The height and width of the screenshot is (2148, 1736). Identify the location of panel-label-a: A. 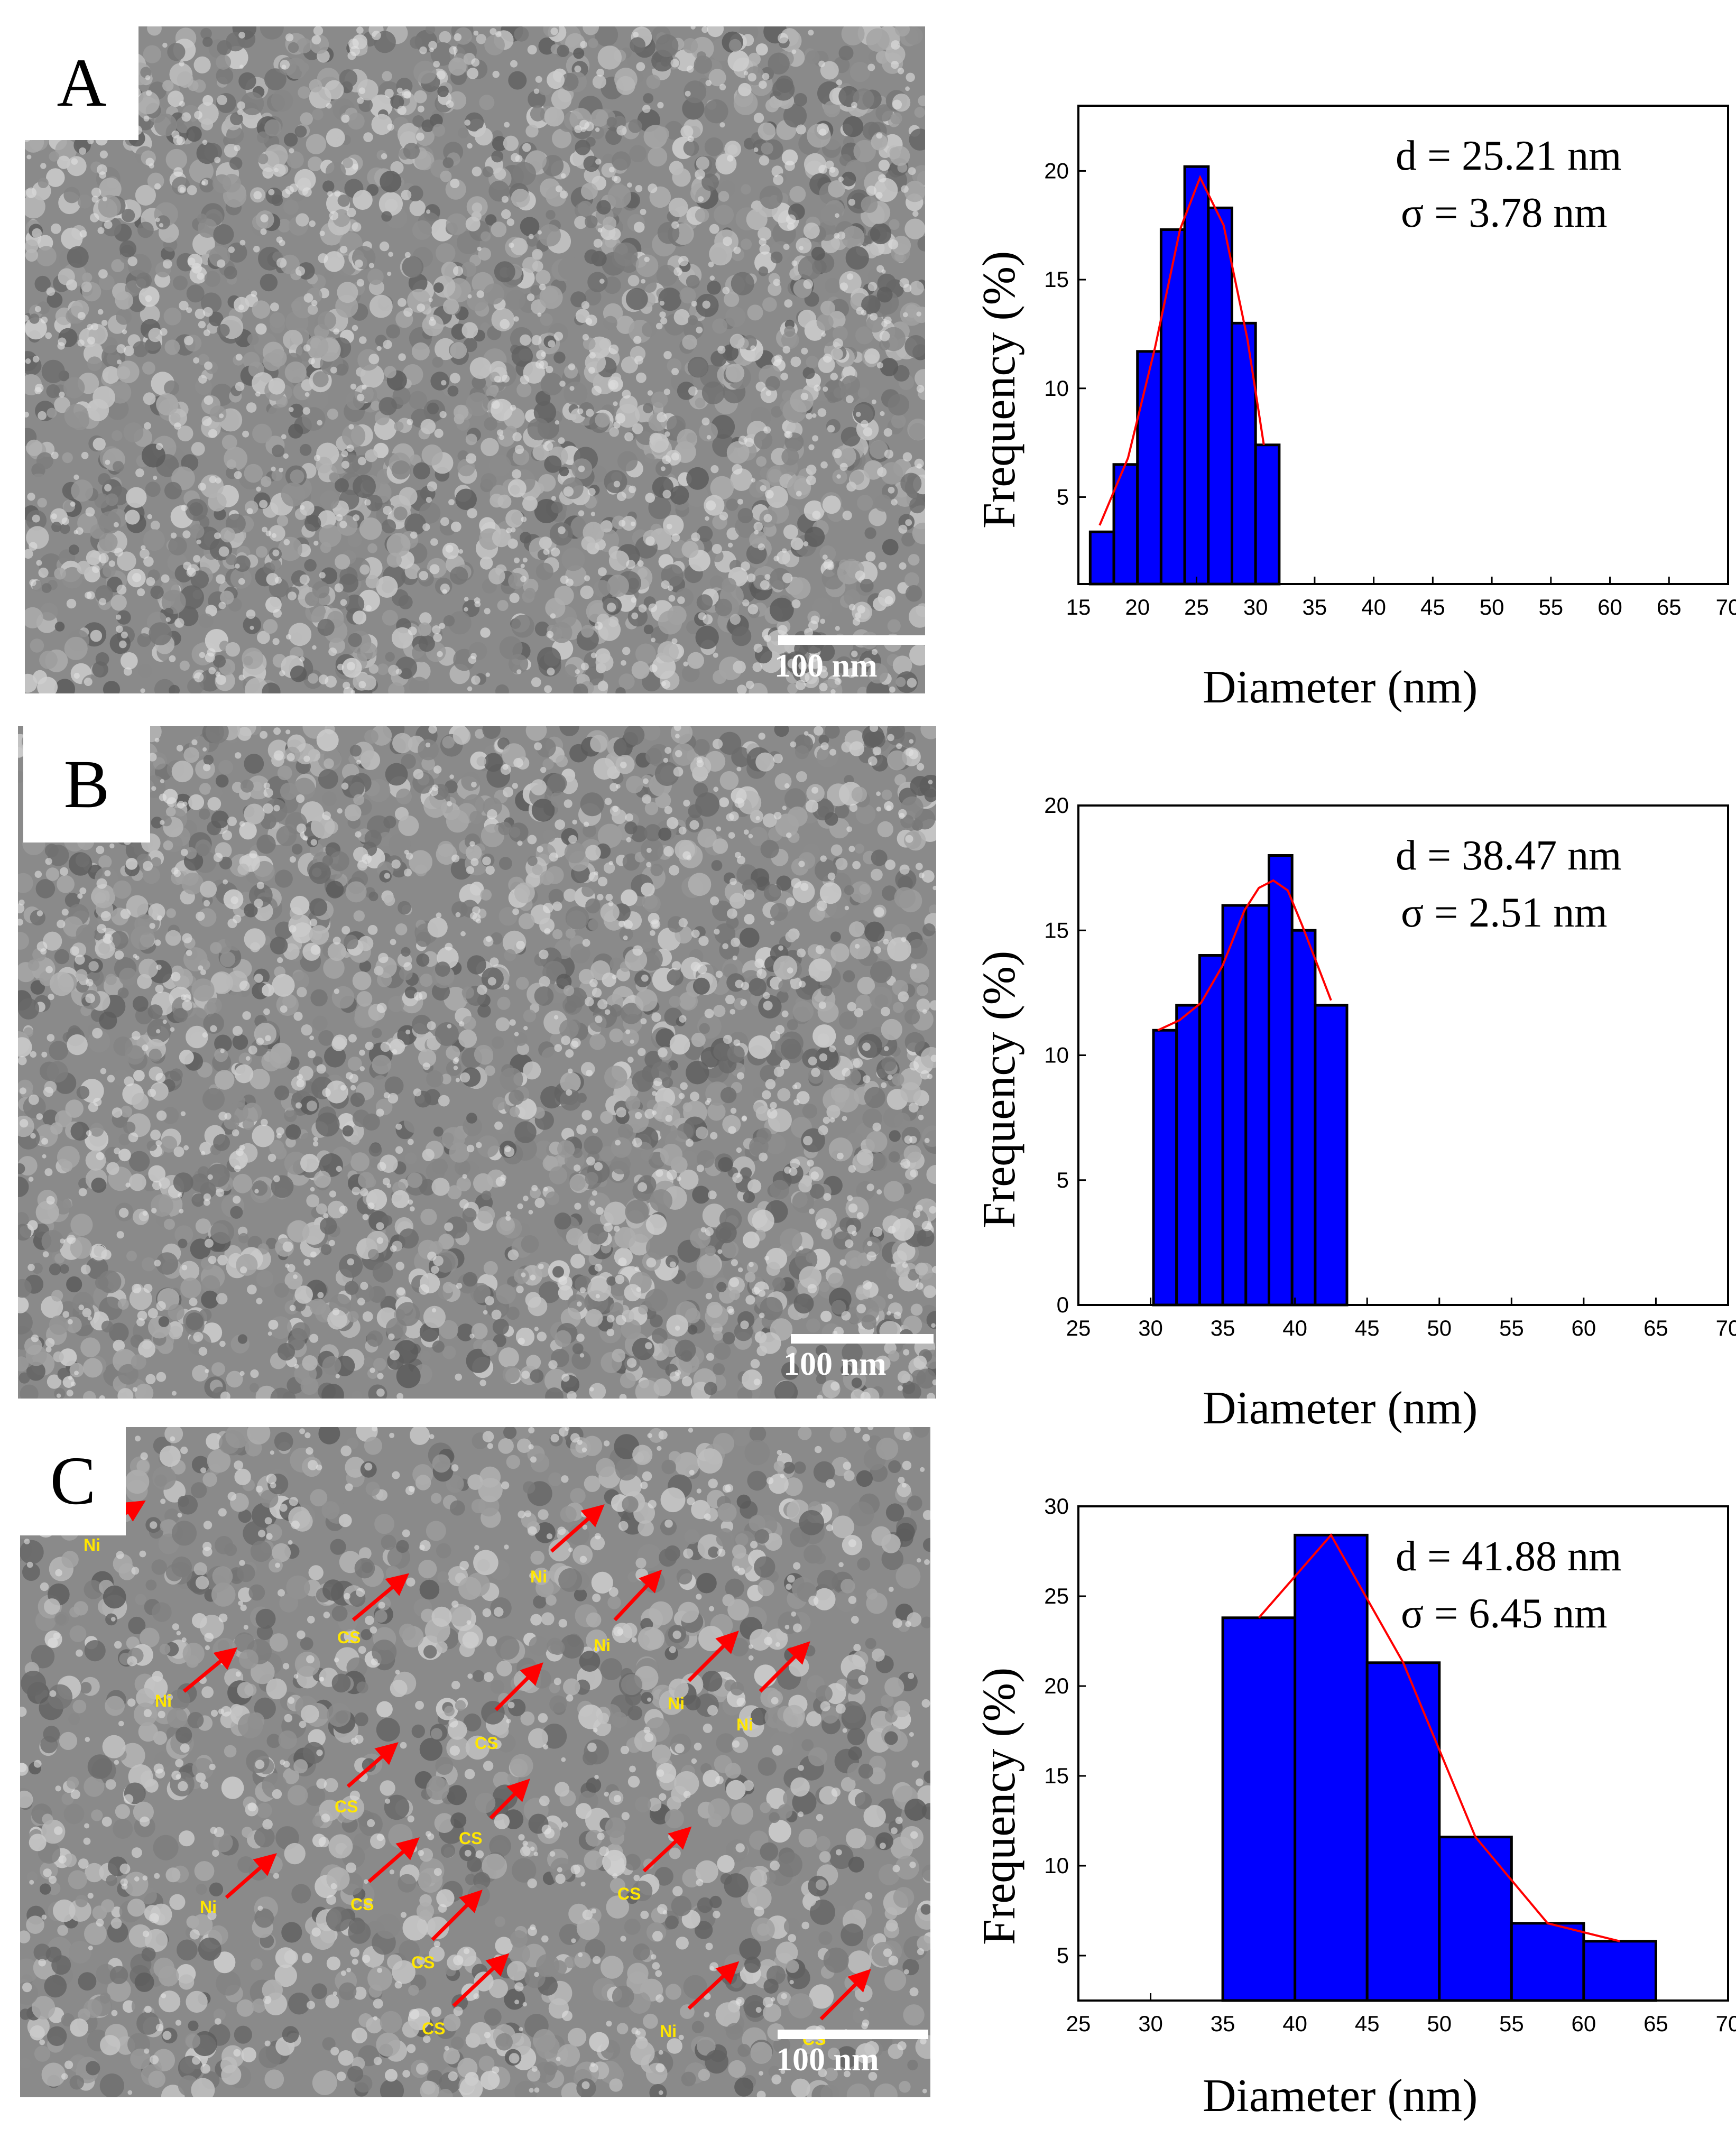
(81, 83).